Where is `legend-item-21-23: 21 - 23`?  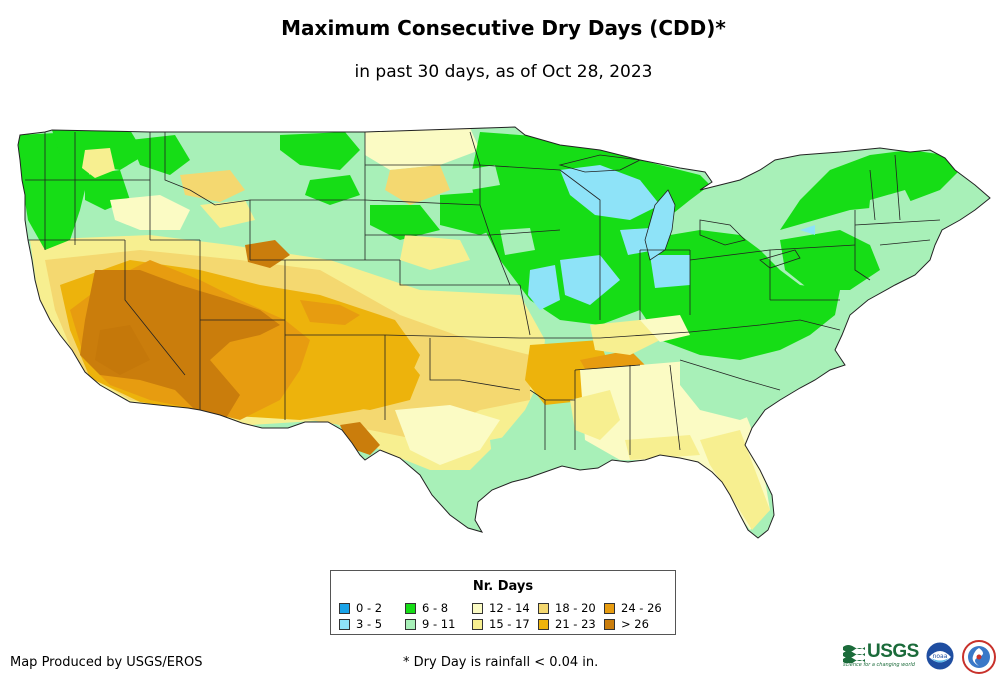 legend-item-21-23: 21 - 23 is located at coordinates (567, 624).